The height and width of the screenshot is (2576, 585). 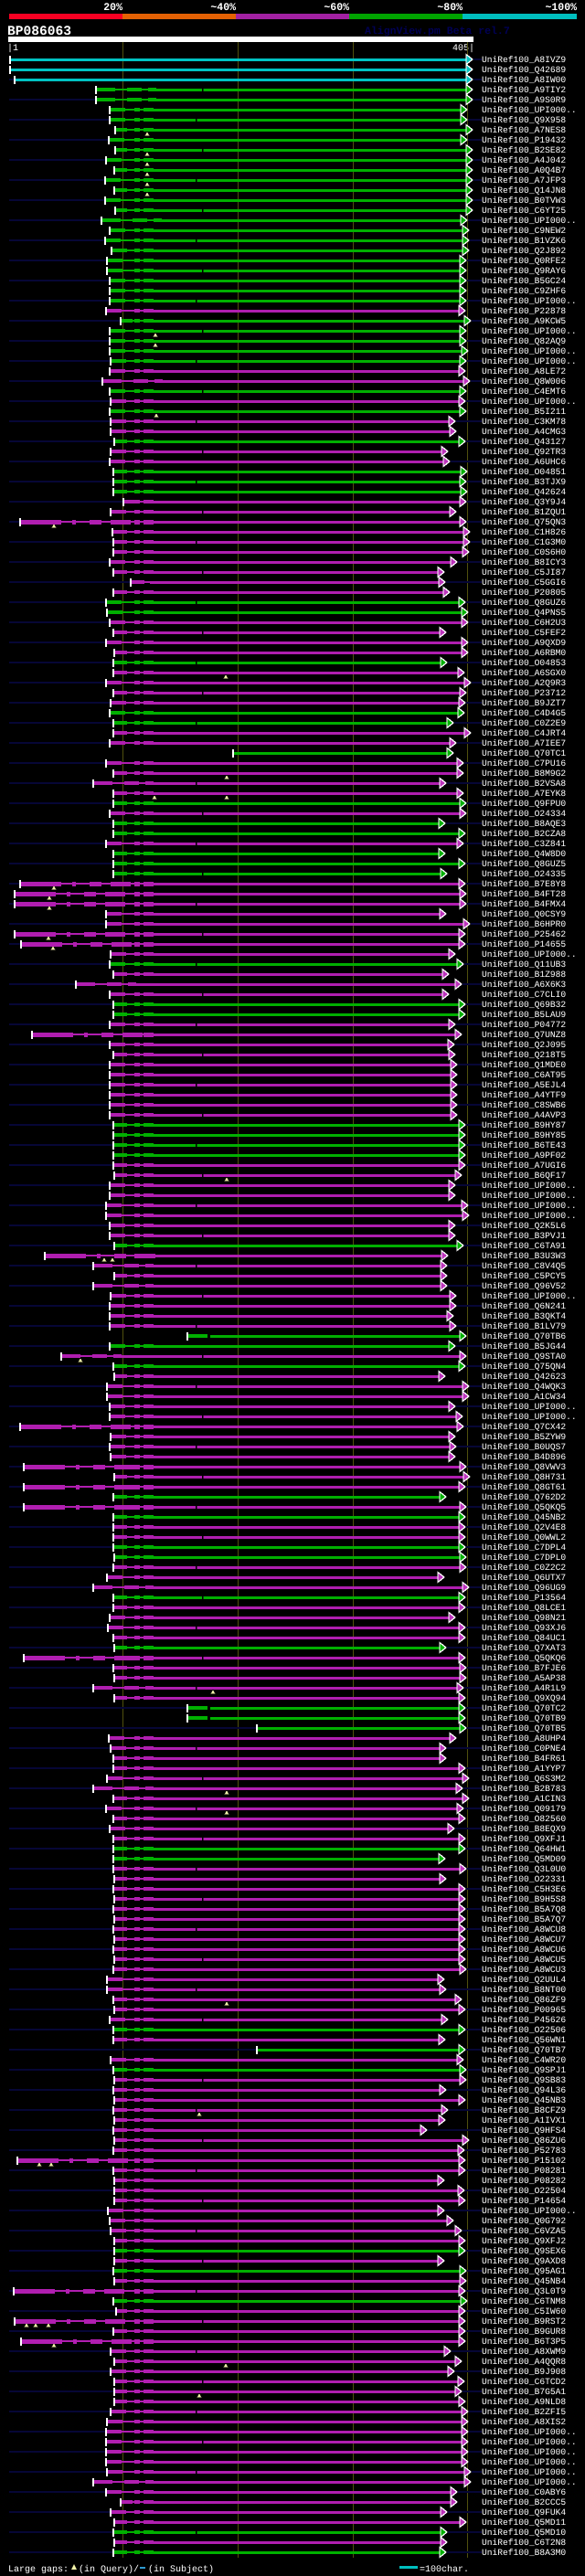 What do you see at coordinates (524, 904) in the screenshot?
I see `svg-text: UniRef100_B4FMX4` at bounding box center [524, 904].